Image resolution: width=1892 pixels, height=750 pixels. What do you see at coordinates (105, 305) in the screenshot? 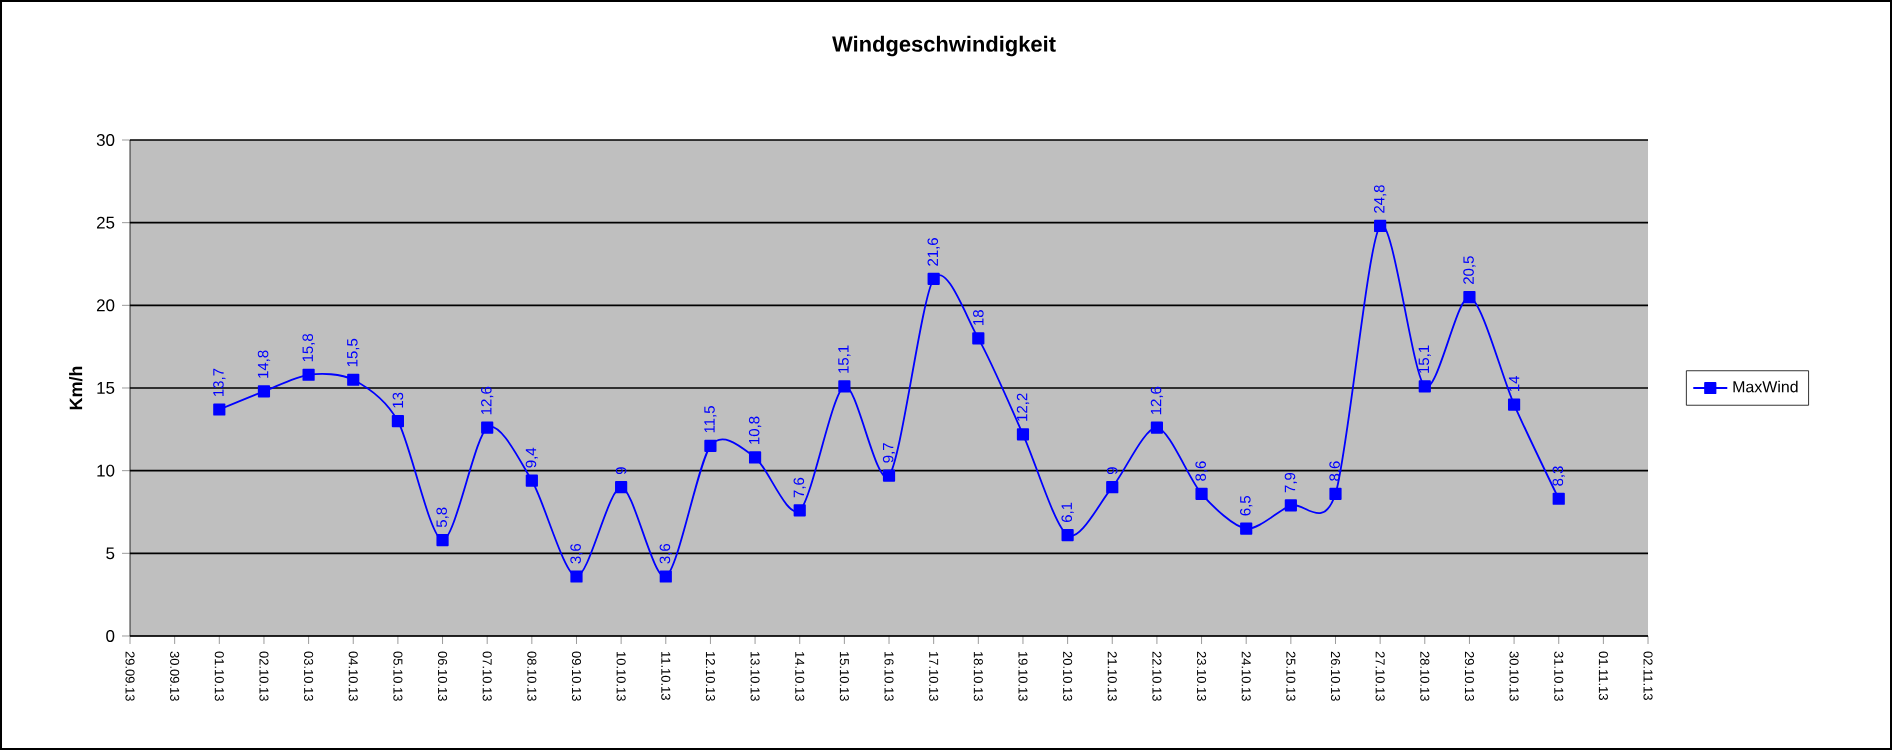
I see `y-tick-label: 20` at bounding box center [105, 305].